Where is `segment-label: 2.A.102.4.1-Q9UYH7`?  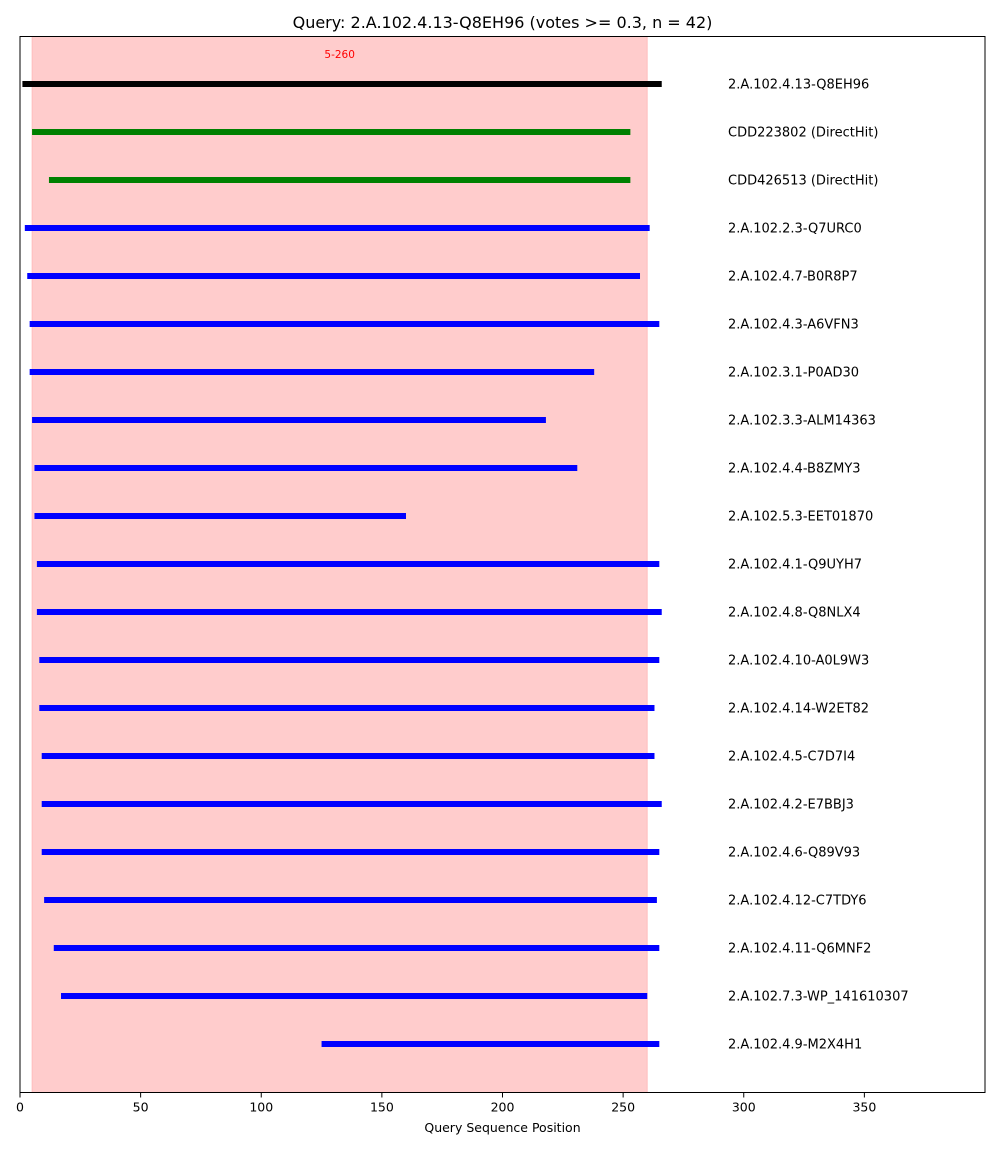 segment-label: 2.A.102.4.1-Q9UYH7 is located at coordinates (795, 565).